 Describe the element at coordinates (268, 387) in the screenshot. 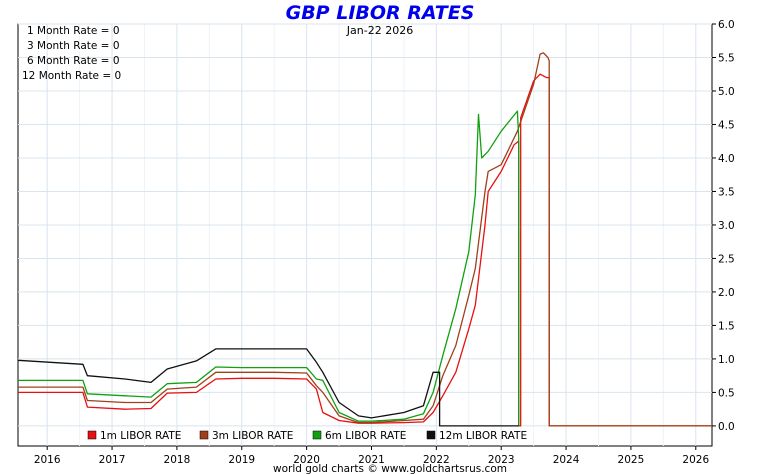

I see `series-line` at that location.